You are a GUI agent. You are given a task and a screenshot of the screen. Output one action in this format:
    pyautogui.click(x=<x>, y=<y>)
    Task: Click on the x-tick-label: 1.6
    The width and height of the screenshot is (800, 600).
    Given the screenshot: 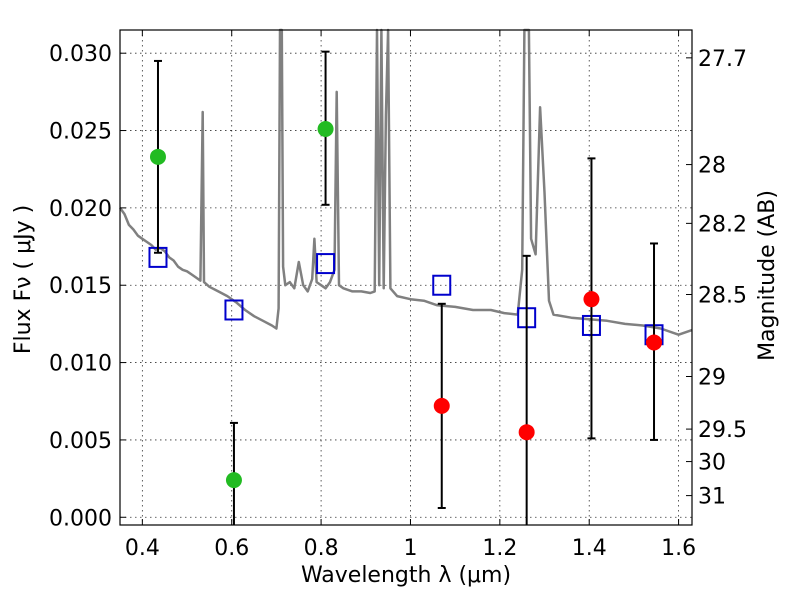 What is the action you would take?
    pyautogui.click(x=678, y=548)
    